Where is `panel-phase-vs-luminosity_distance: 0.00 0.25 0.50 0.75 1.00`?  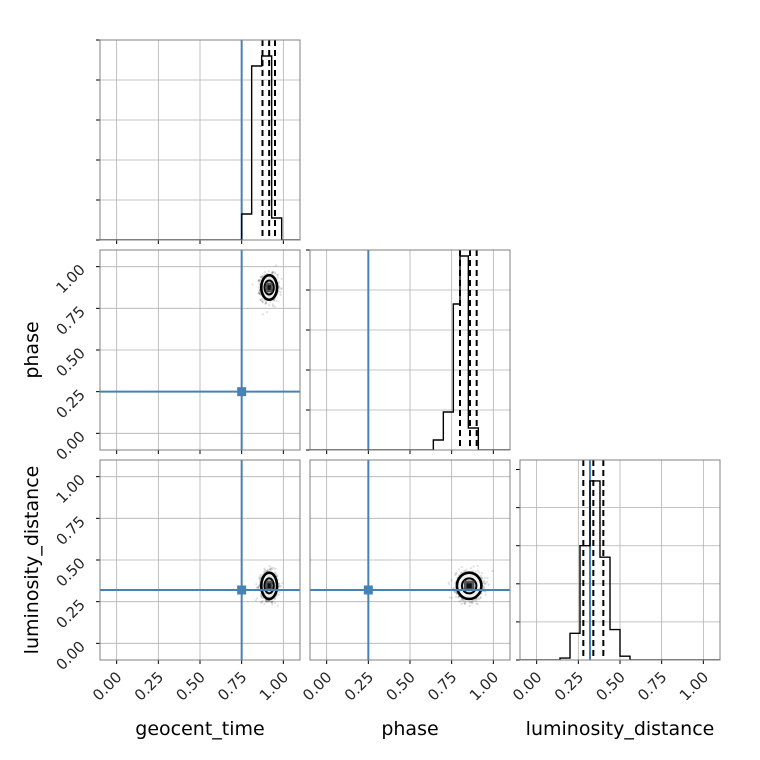
panel-phase-vs-luminosity_distance: 0.00 0.25 0.50 0.75 1.00 is located at coordinates (405, 581).